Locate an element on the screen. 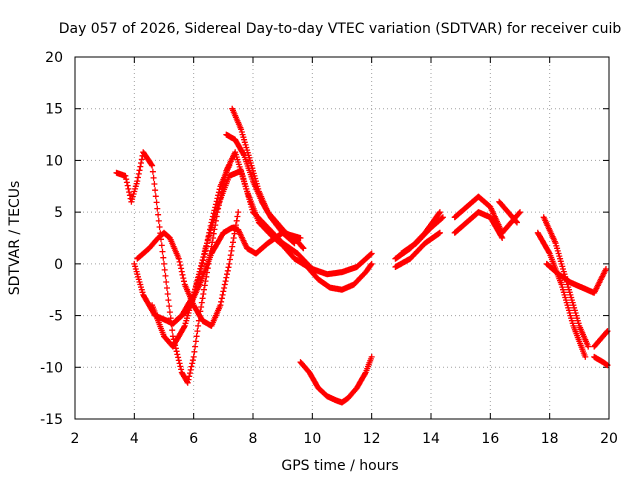 This screenshot has width=640, height=480. series-arc-H is located at coordinates (336, 379).